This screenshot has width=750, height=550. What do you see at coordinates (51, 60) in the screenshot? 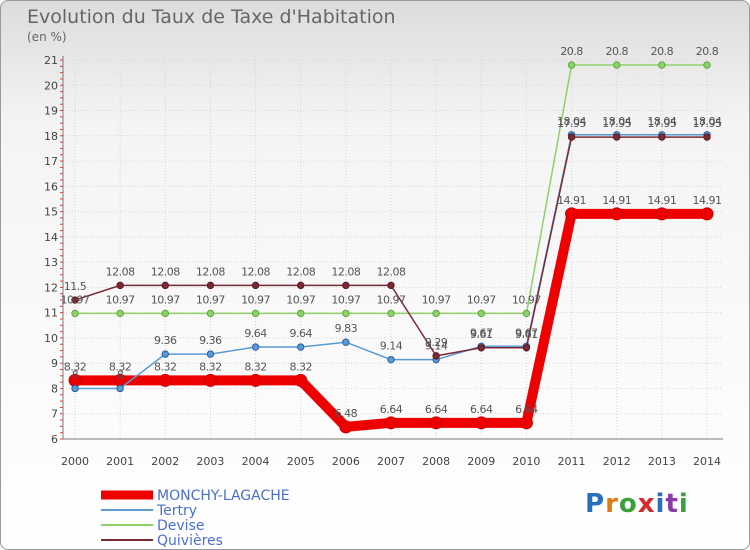
I see `y-tick-label: 21` at bounding box center [51, 60].